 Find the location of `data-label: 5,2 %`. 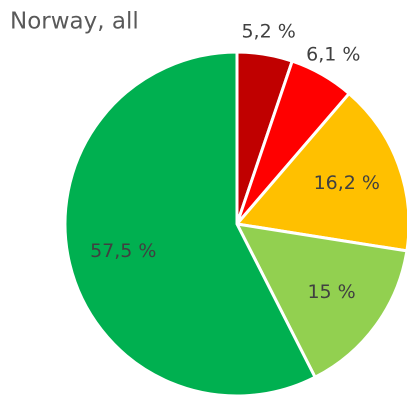

data-label: 5,2 % is located at coordinates (268, 32).